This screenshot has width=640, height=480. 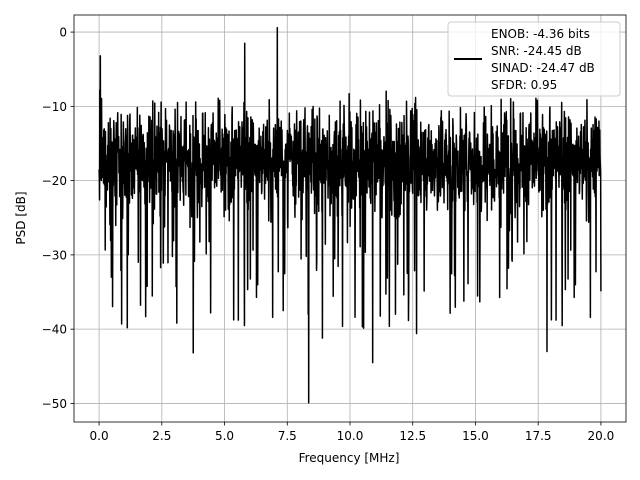 What do you see at coordinates (99, 436) in the screenshot?
I see `x-tick-label: 0.0` at bounding box center [99, 436].